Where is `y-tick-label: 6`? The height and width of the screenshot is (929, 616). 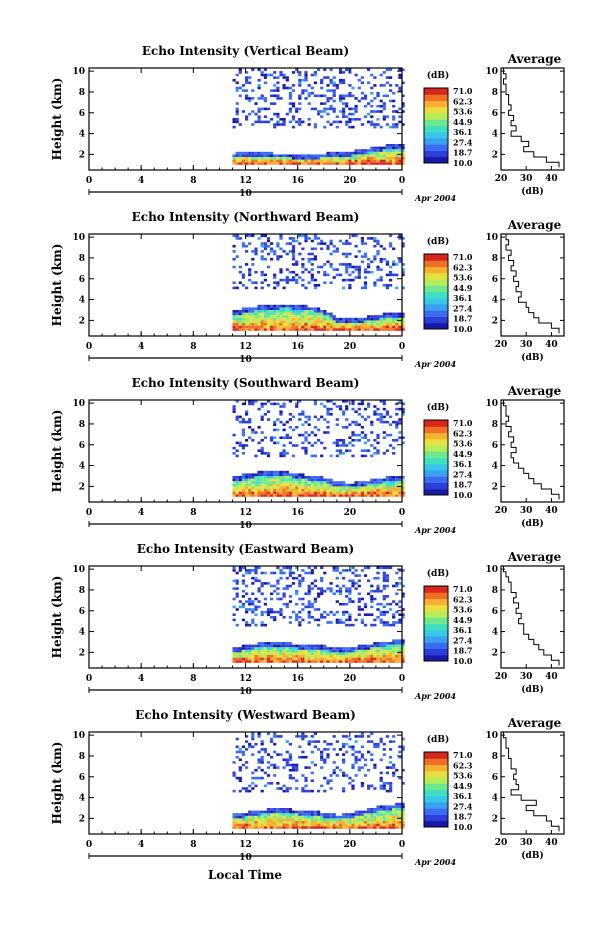 y-tick-label: 6 is located at coordinates (82, 446).